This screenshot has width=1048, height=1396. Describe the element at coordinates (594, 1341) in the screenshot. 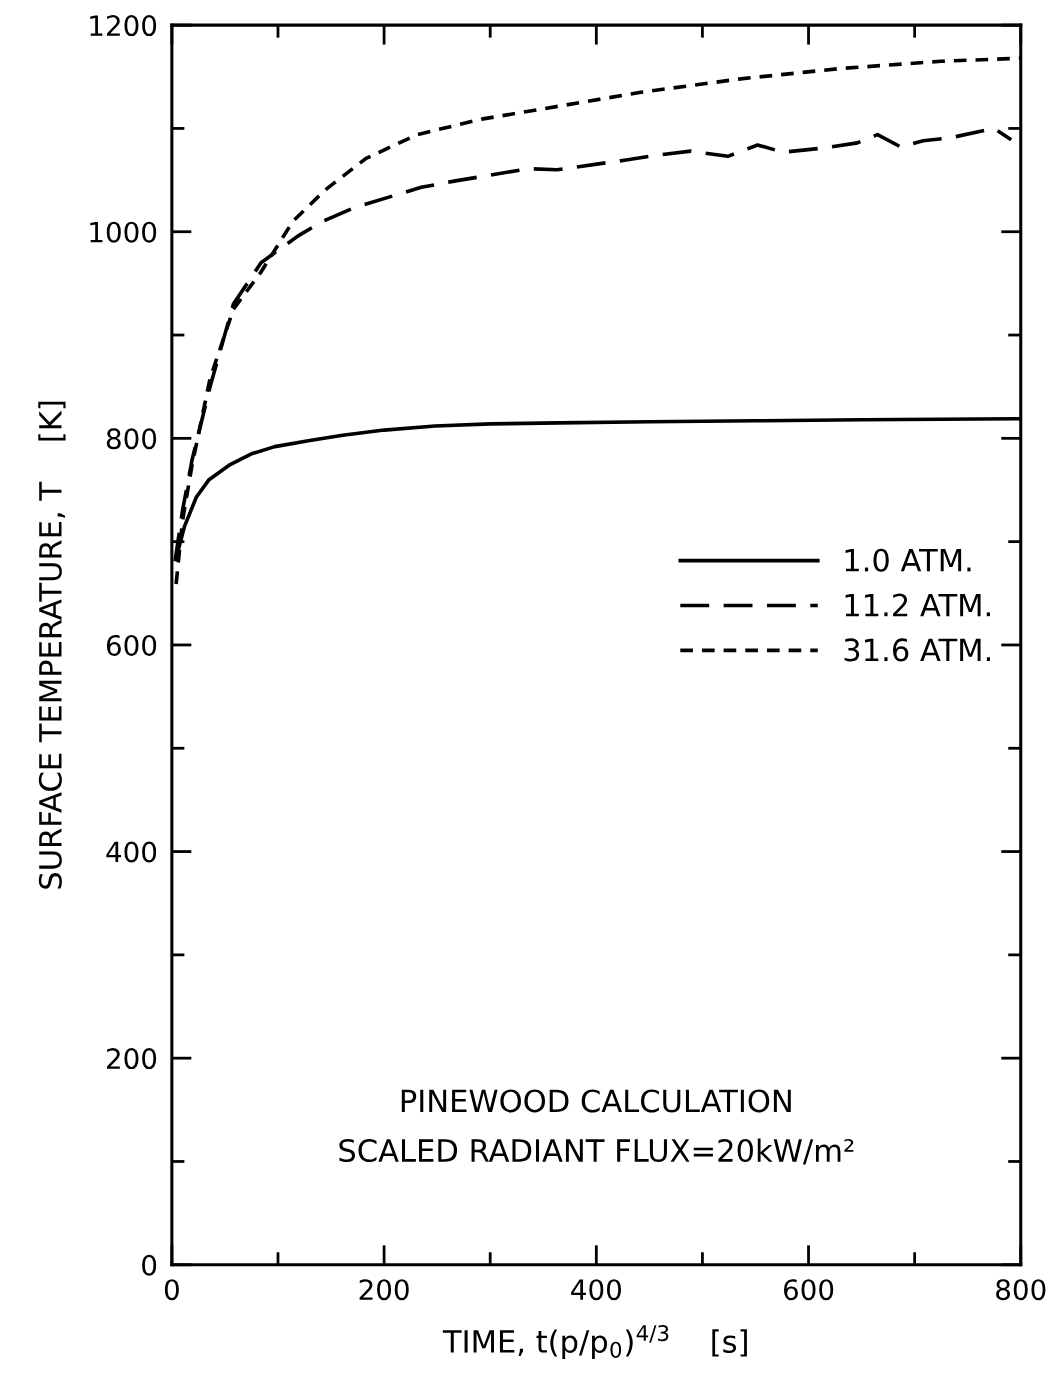

I see `text: TIME, t(p/p$_{0}$)$^{4/3}$ [s]` at that location.